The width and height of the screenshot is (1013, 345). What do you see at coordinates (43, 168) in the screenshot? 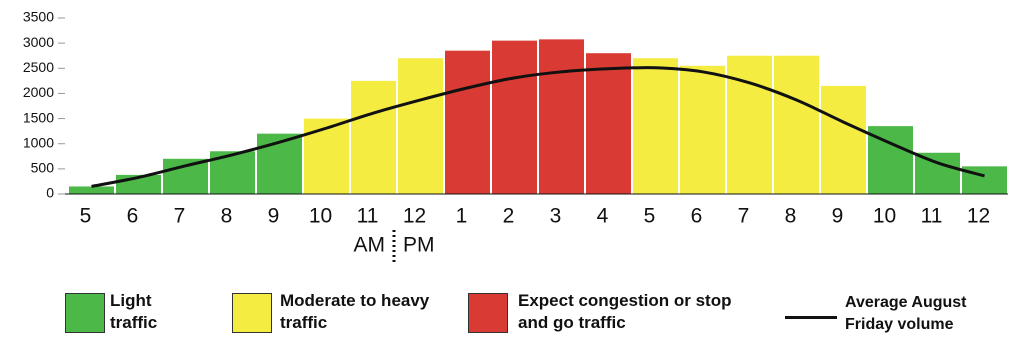
I see `y-tick-label: 500` at bounding box center [43, 168].